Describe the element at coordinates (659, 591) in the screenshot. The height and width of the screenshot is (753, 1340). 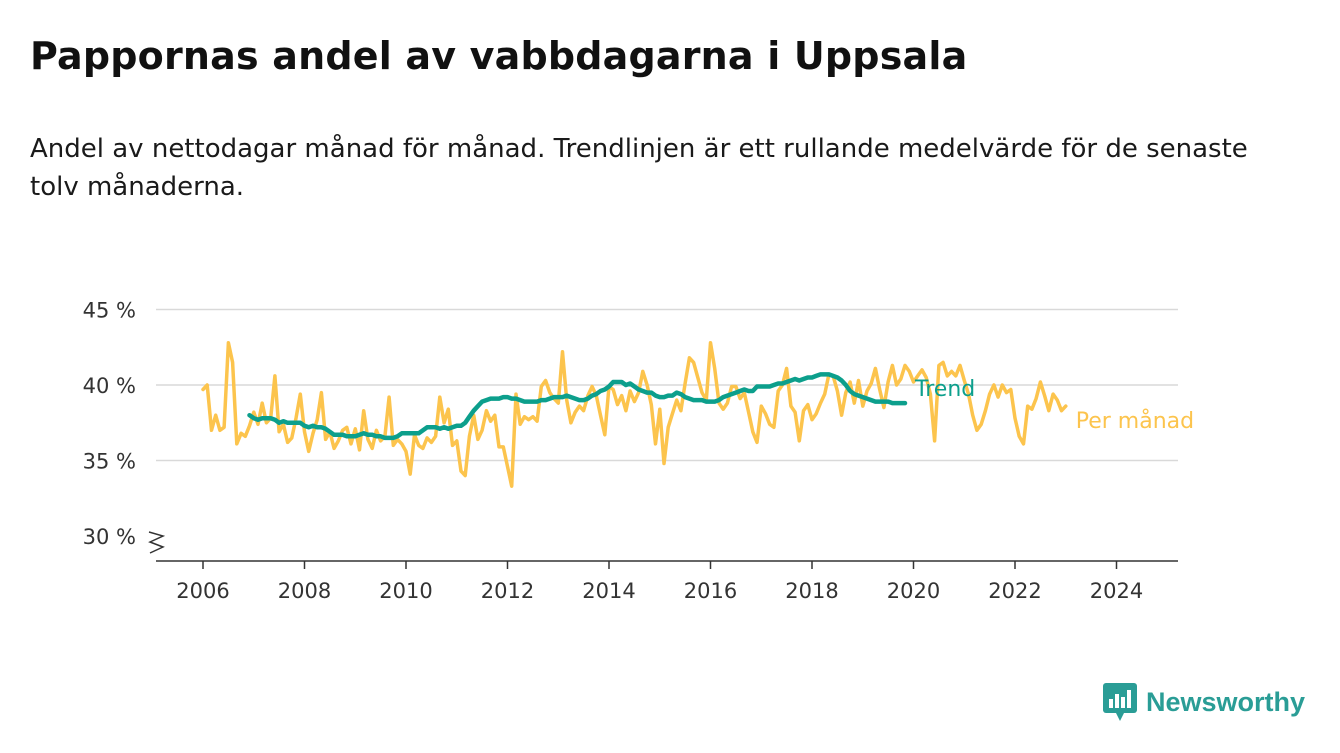
I see `x-axis-tick-labels: 2006 2008 2010 2012 2014 2016 2018 2020 2022 2024` at that location.